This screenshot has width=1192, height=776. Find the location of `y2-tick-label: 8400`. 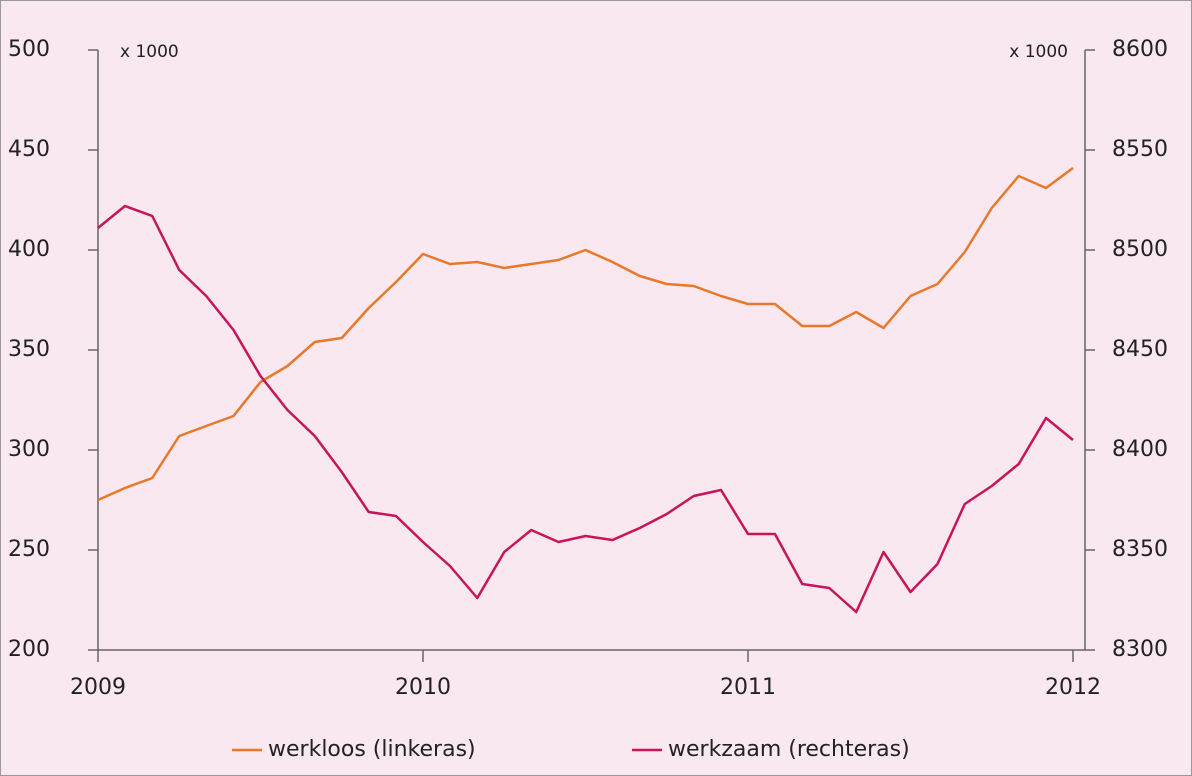

y2-tick-label: 8400 is located at coordinates (1140, 449).